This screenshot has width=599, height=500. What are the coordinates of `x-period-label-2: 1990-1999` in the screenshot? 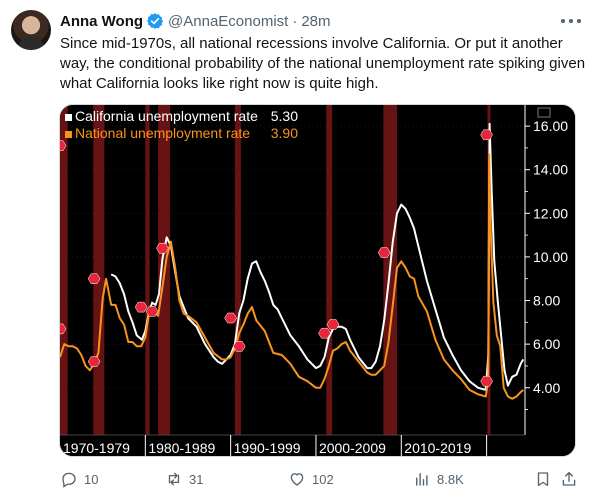 It's located at (267, 448).